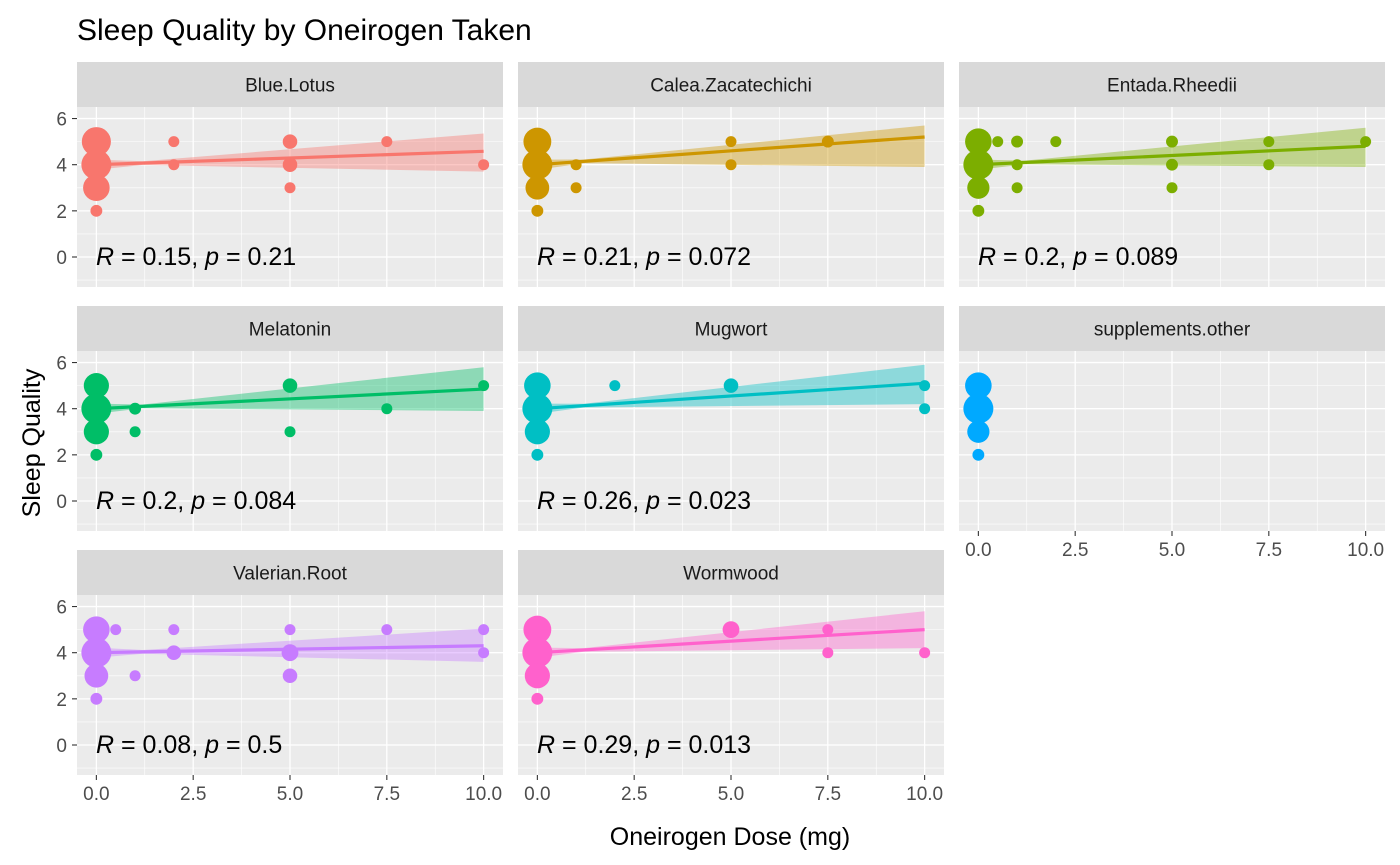 This screenshot has width=1400, height=865. I want to click on facet-panel-mugwort: Mugwort R = 0.26, p = 0.023, so click(731, 418).